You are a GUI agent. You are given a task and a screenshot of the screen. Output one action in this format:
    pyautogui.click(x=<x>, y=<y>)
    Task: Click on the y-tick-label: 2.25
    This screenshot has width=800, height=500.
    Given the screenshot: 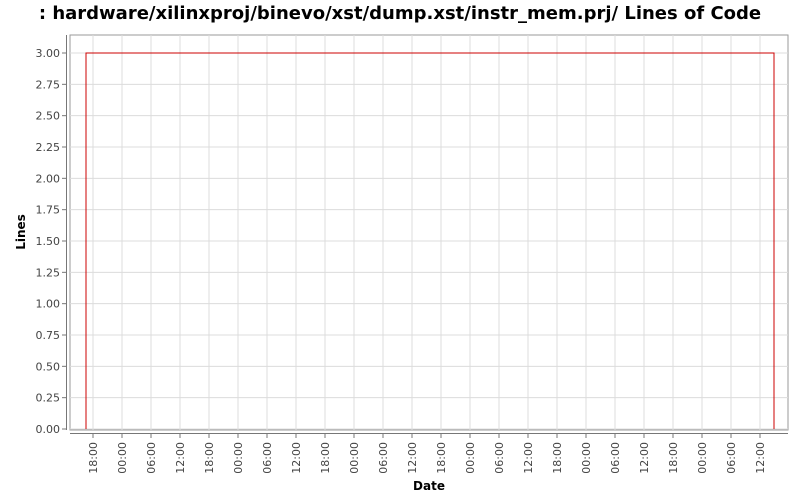 What is the action you would take?
    pyautogui.click(x=48, y=147)
    